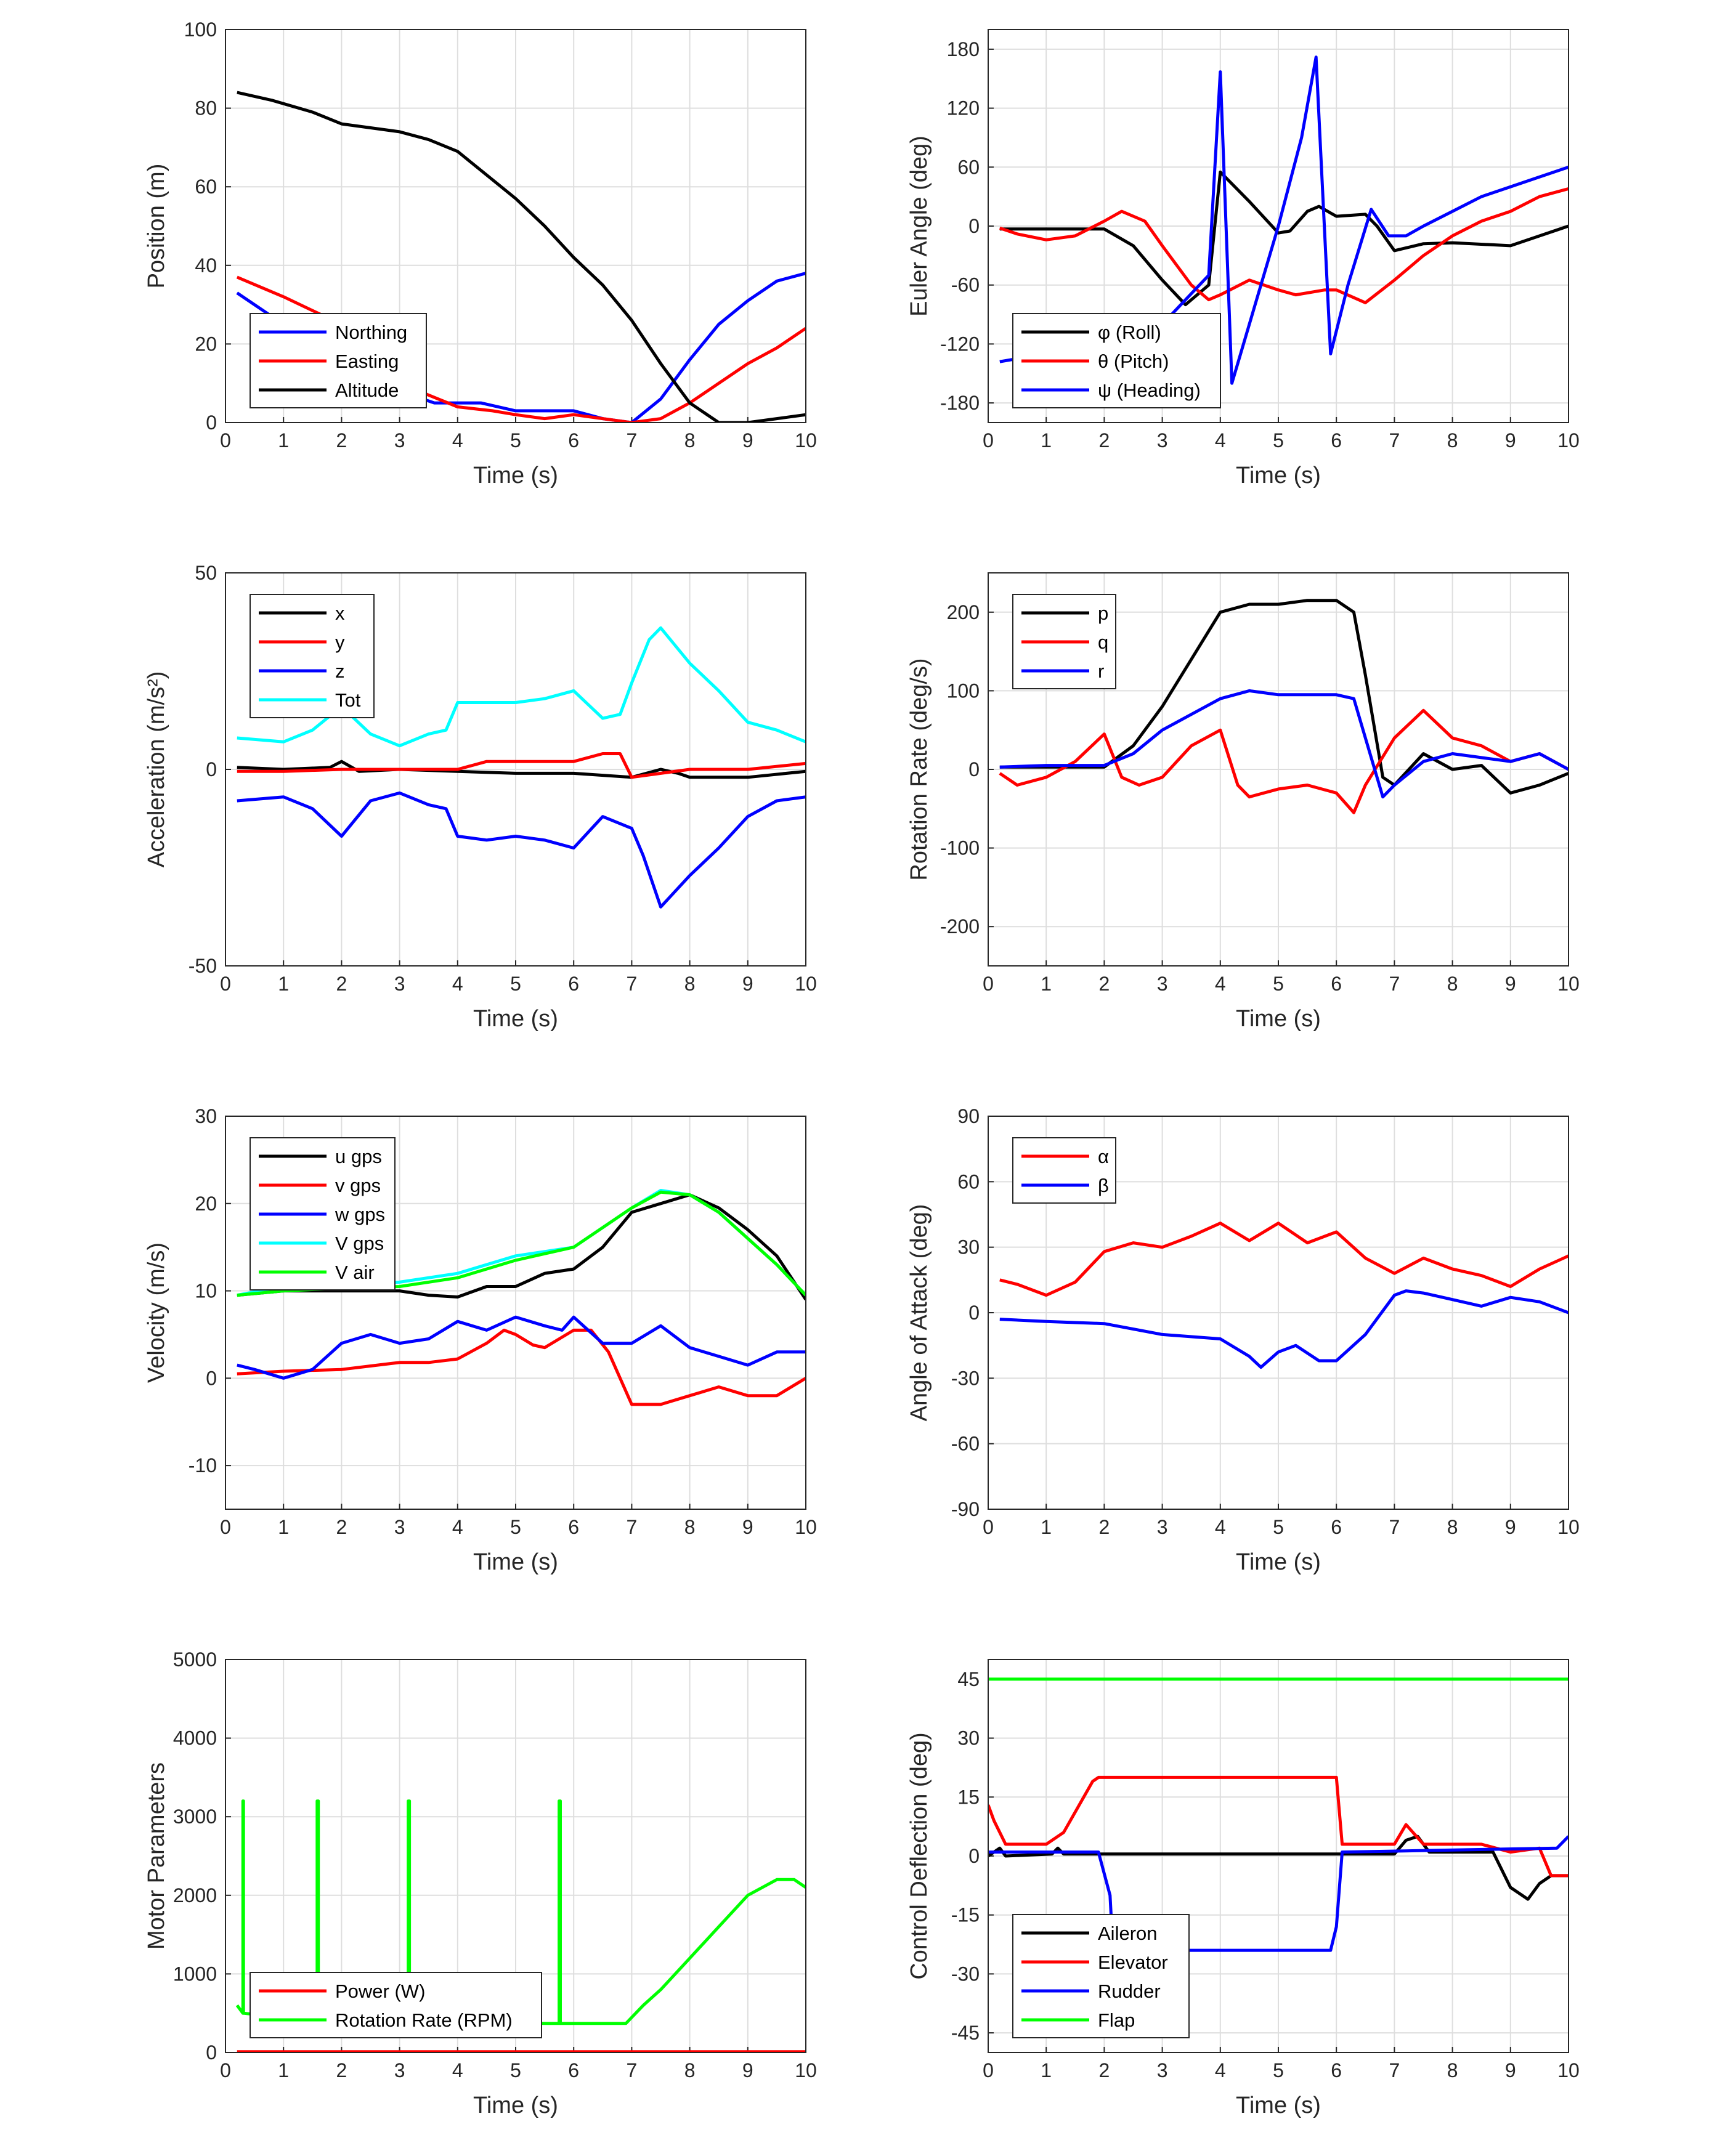  What do you see at coordinates (201, 29) in the screenshot?
I see `y-tick-label: 100` at bounding box center [201, 29].